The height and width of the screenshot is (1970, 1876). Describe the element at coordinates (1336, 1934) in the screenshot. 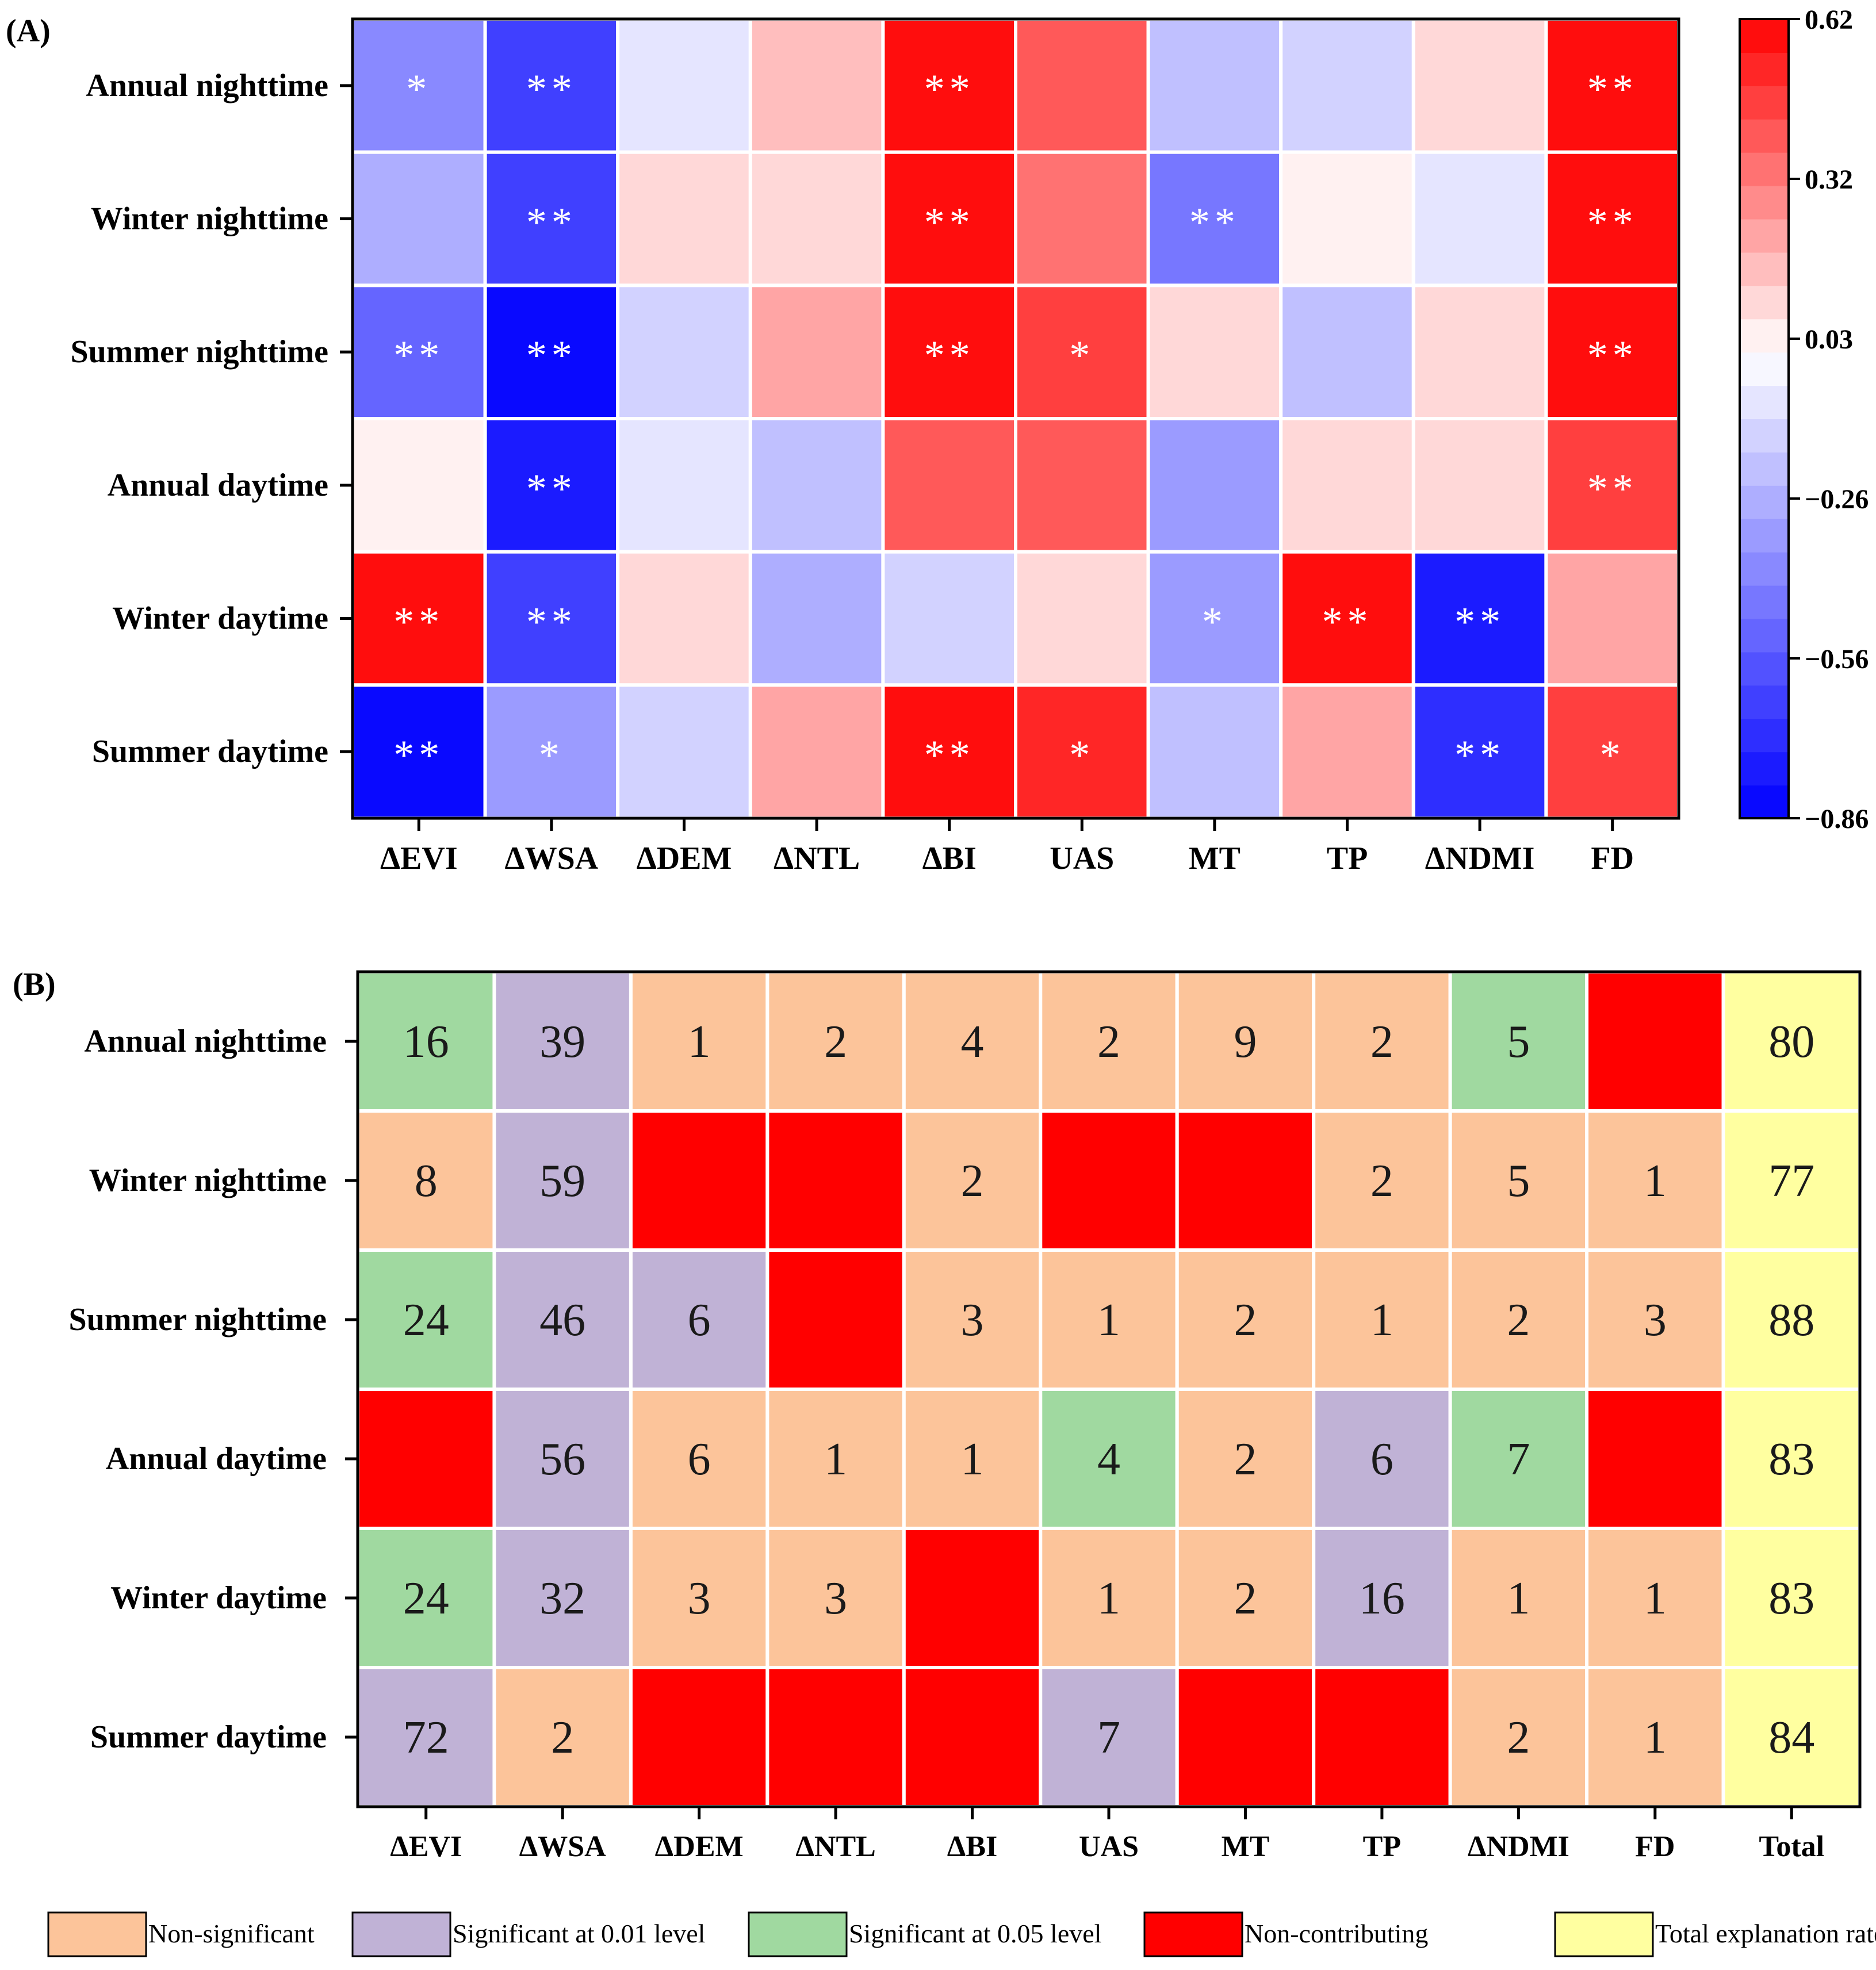

I see `legend-label: Non-contributing` at that location.